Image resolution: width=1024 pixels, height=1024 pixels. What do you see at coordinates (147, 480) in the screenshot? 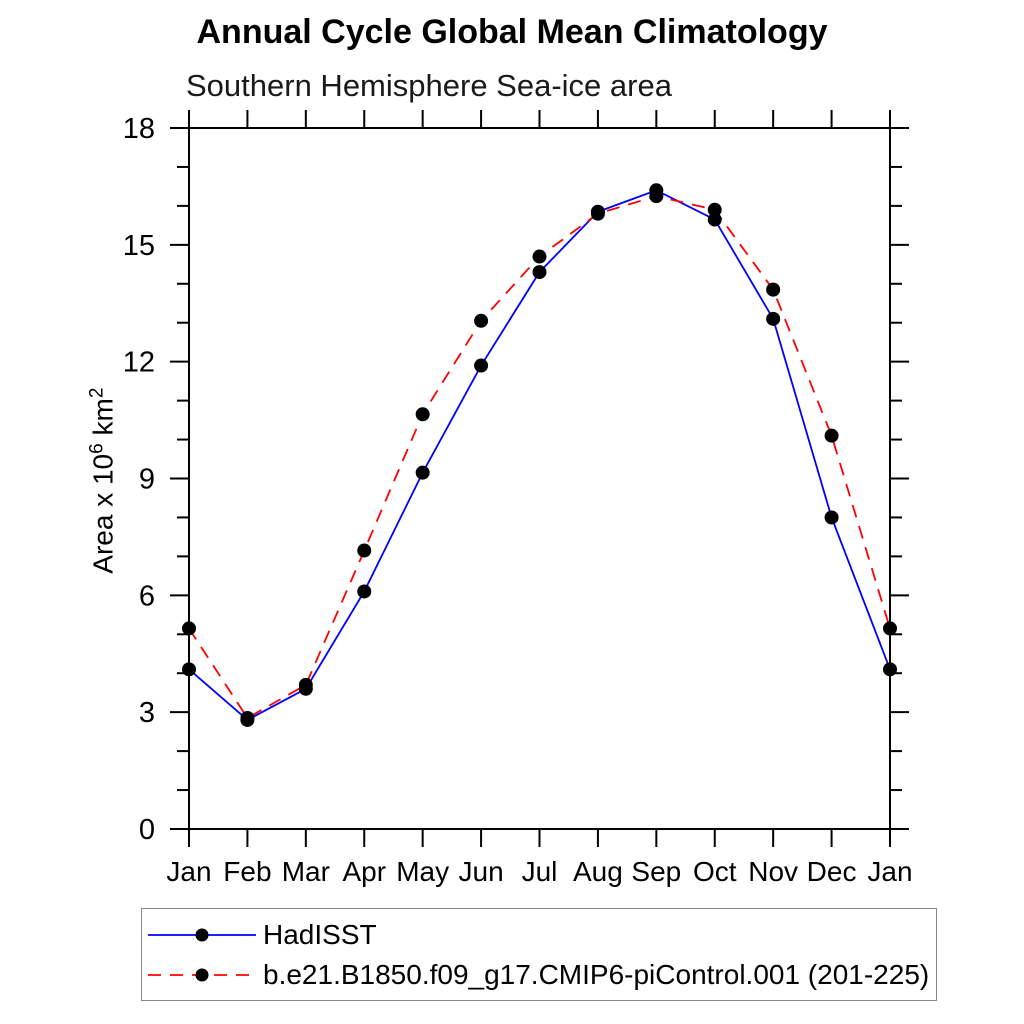
I see `y-tick-label: 9` at bounding box center [147, 480].